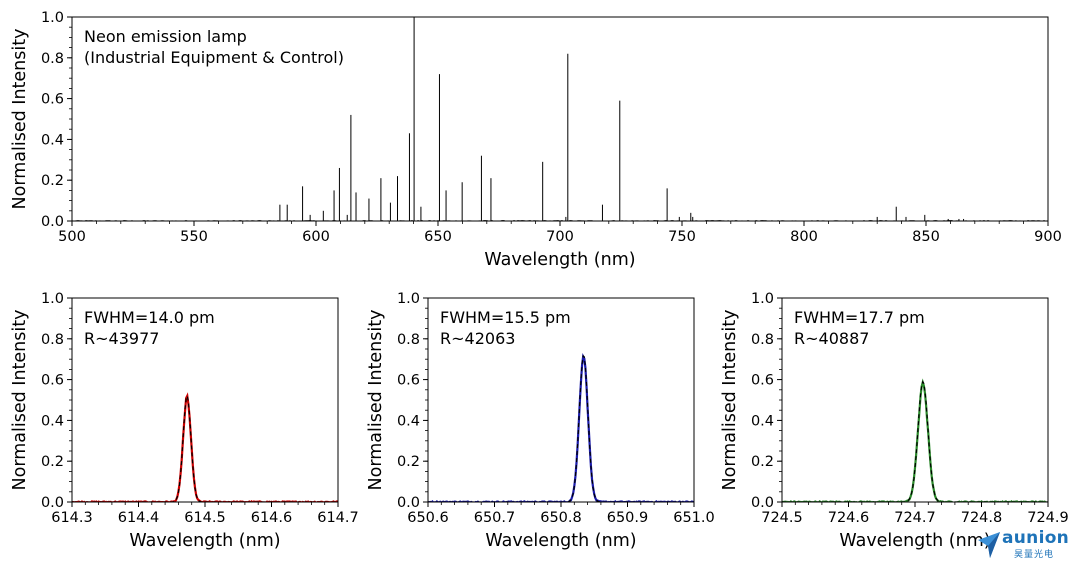 The image size is (1082, 568). I want to click on x-tick-label: 900, so click(1048, 237).